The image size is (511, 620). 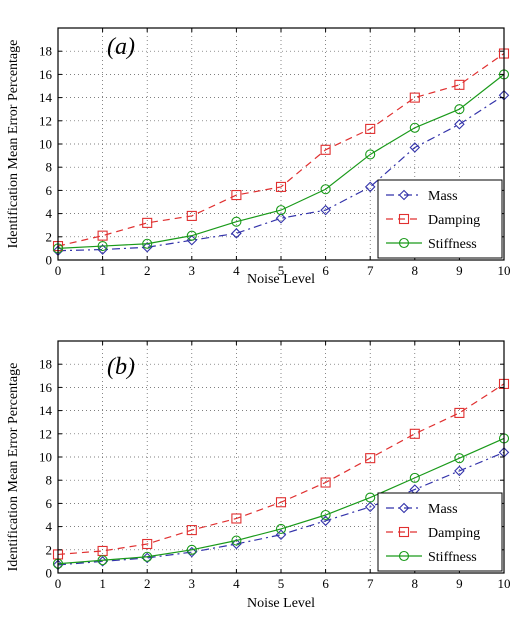 What do you see at coordinates (459, 583) in the screenshot?
I see `x-tick-label: 9` at bounding box center [459, 583].